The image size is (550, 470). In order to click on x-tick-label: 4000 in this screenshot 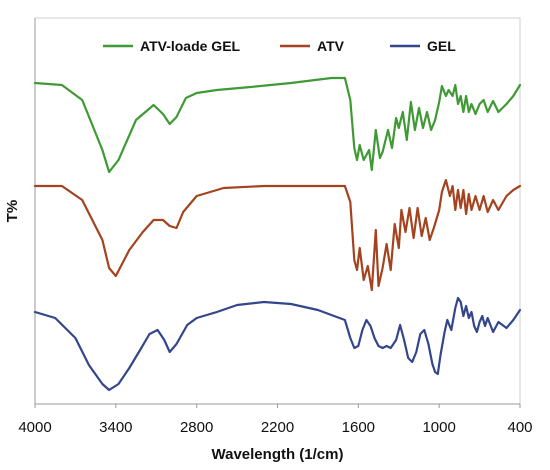, I will do `click(34, 427)`.